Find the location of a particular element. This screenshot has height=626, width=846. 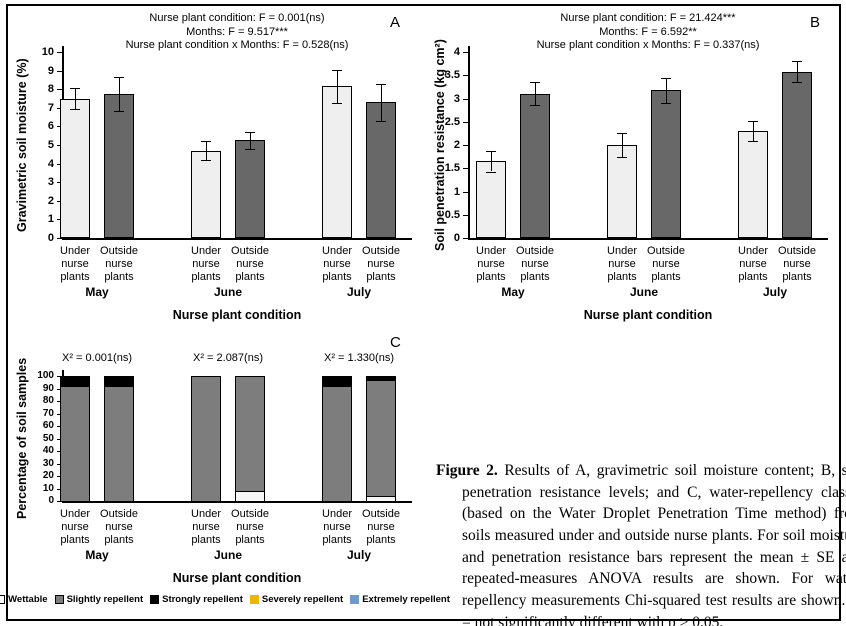

y-tick-label: 50 is located at coordinates (48, 438).